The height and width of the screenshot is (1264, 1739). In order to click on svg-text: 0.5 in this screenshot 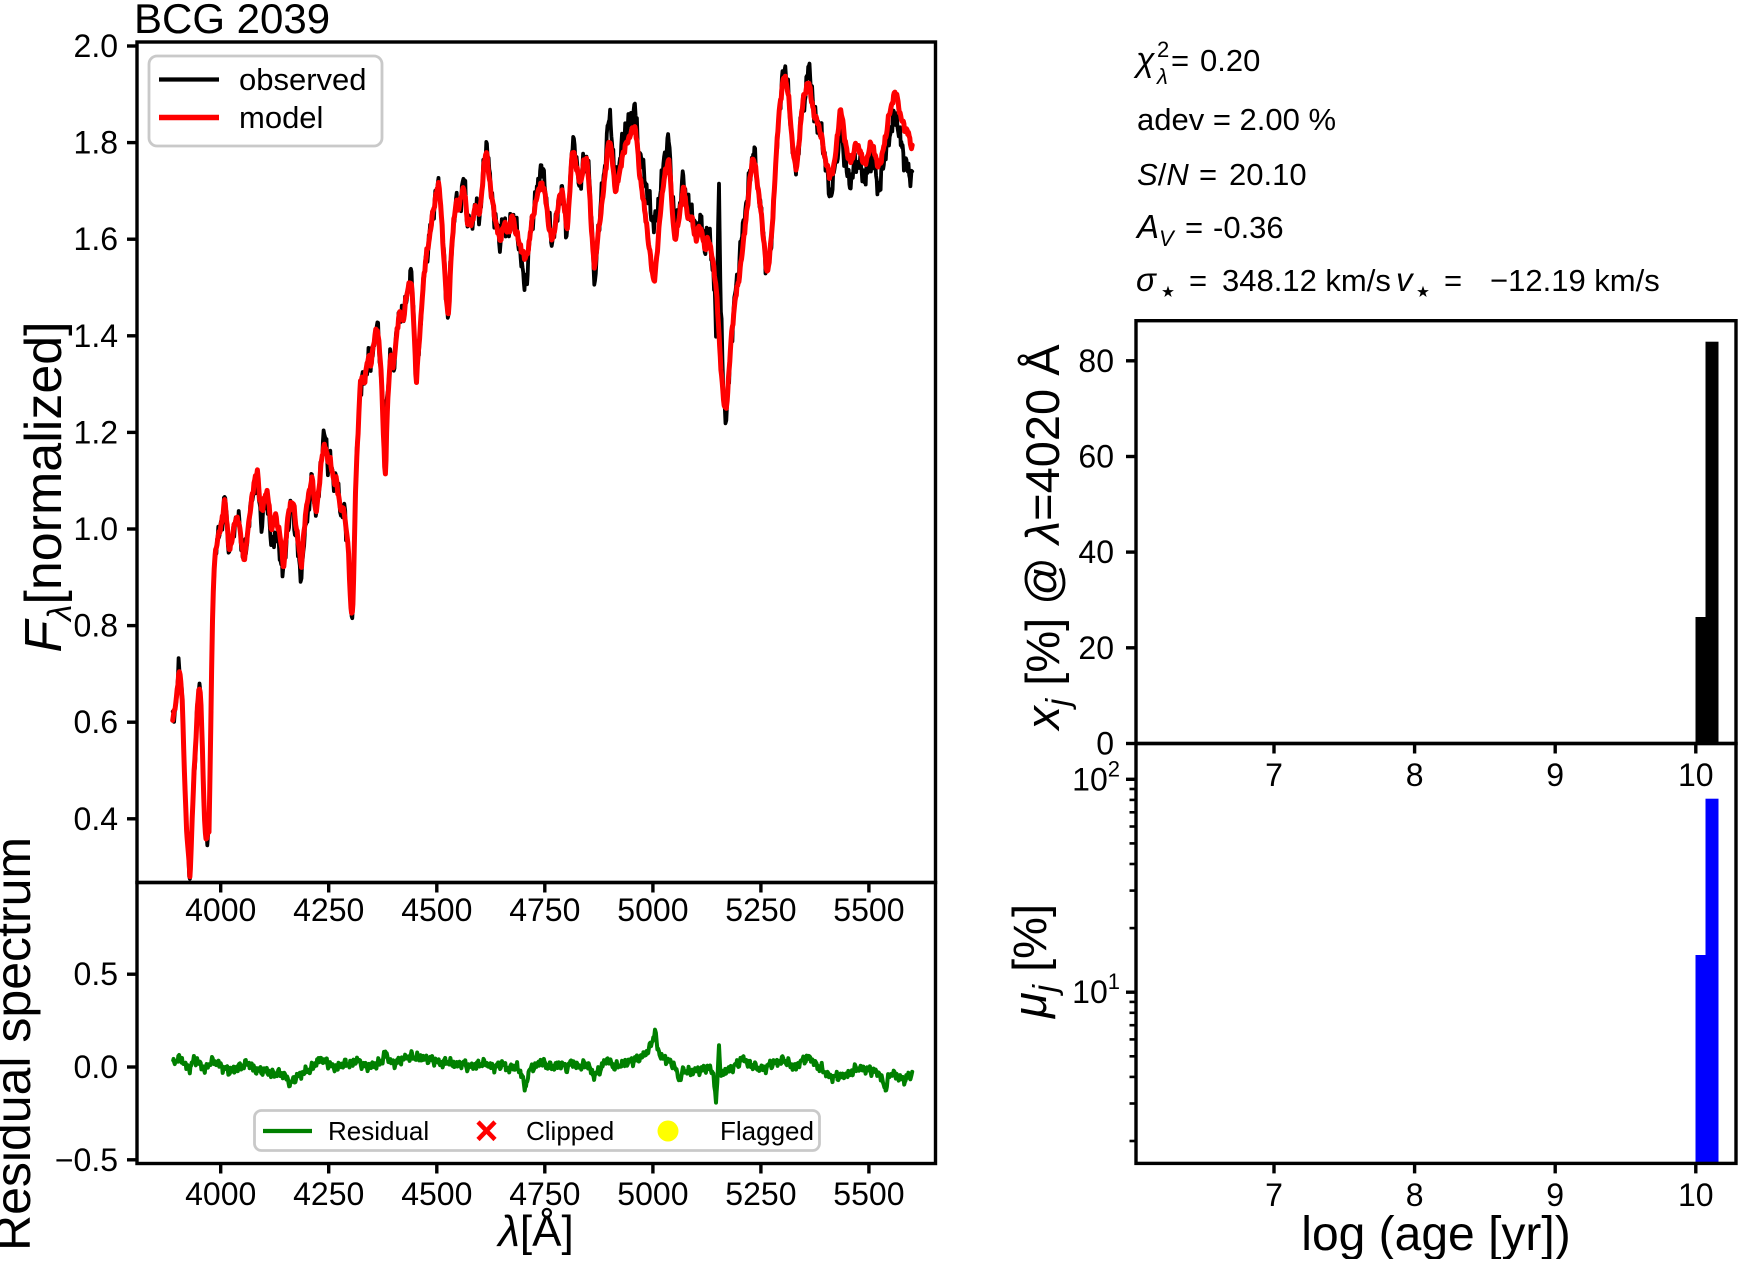, I will do `click(96, 974)`.